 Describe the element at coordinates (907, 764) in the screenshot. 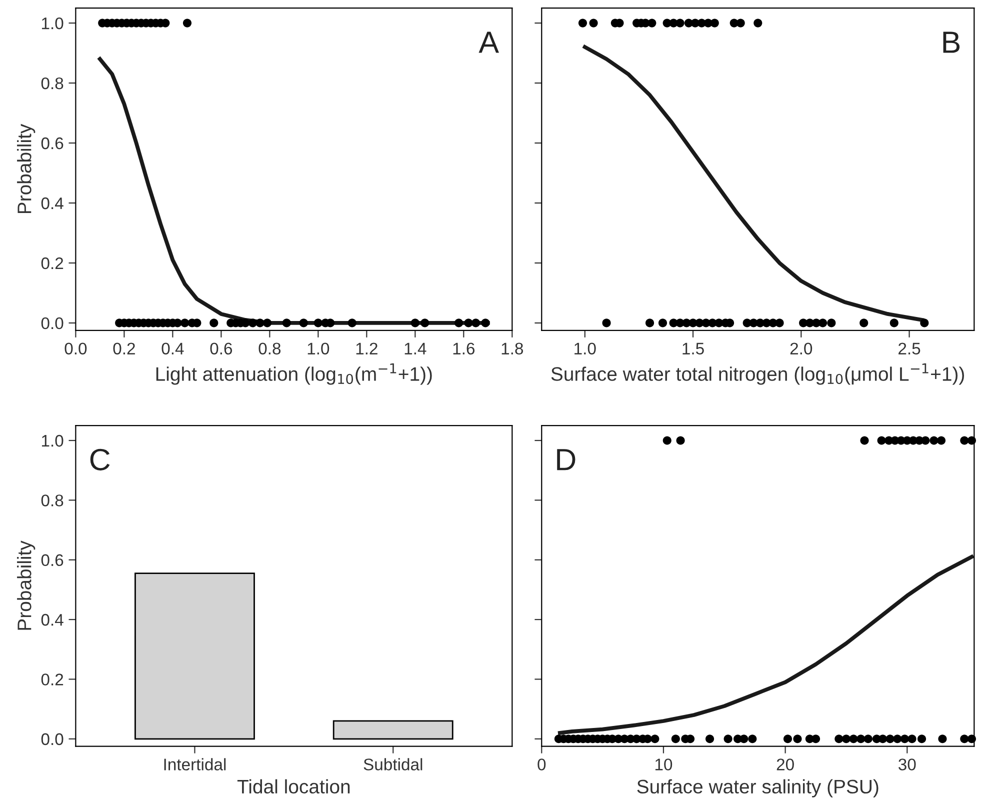

I see `x-tick-label: 30` at that location.